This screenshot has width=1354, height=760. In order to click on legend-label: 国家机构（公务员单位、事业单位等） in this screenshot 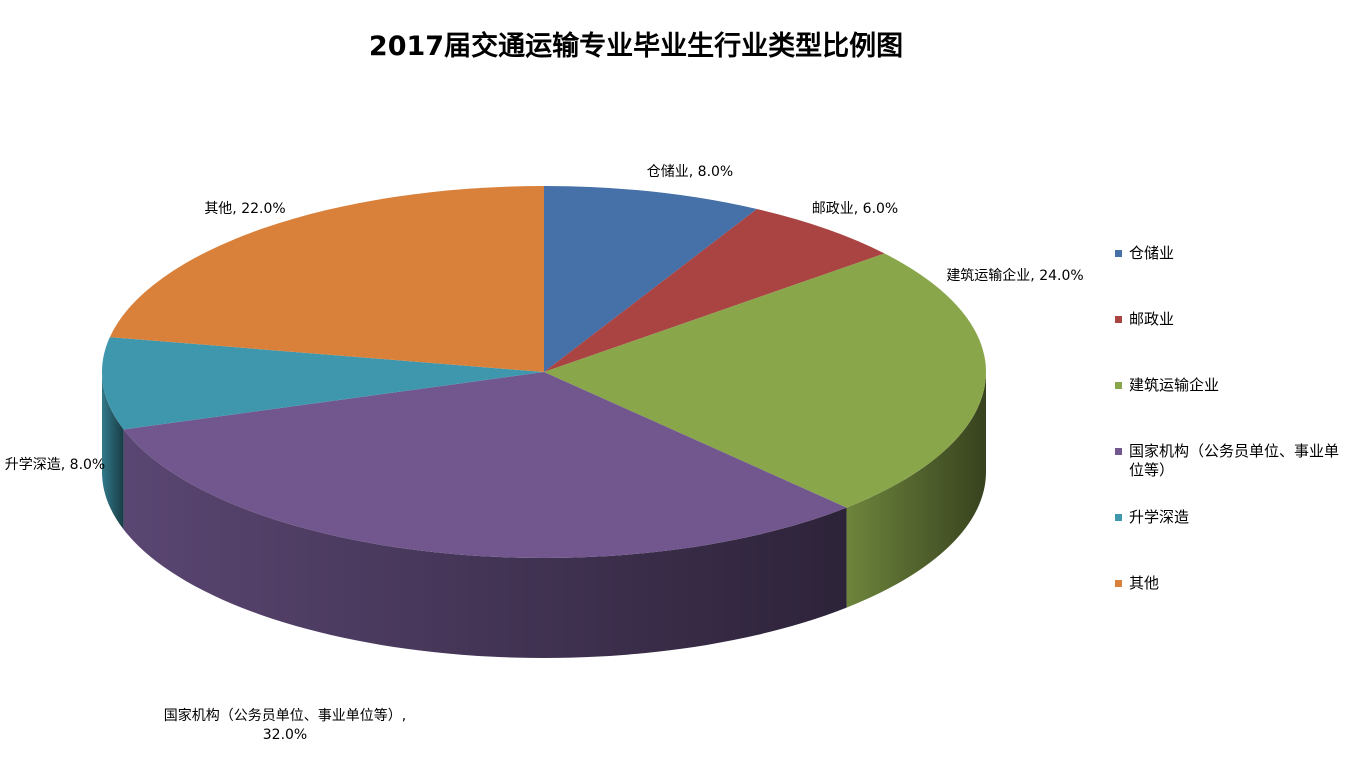, I will do `click(1234, 460)`.